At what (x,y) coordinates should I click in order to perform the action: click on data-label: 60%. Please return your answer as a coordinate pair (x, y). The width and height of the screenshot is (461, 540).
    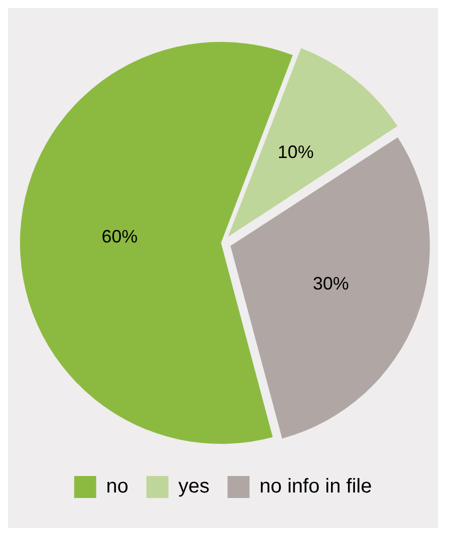
    Looking at the image, I should click on (120, 236).